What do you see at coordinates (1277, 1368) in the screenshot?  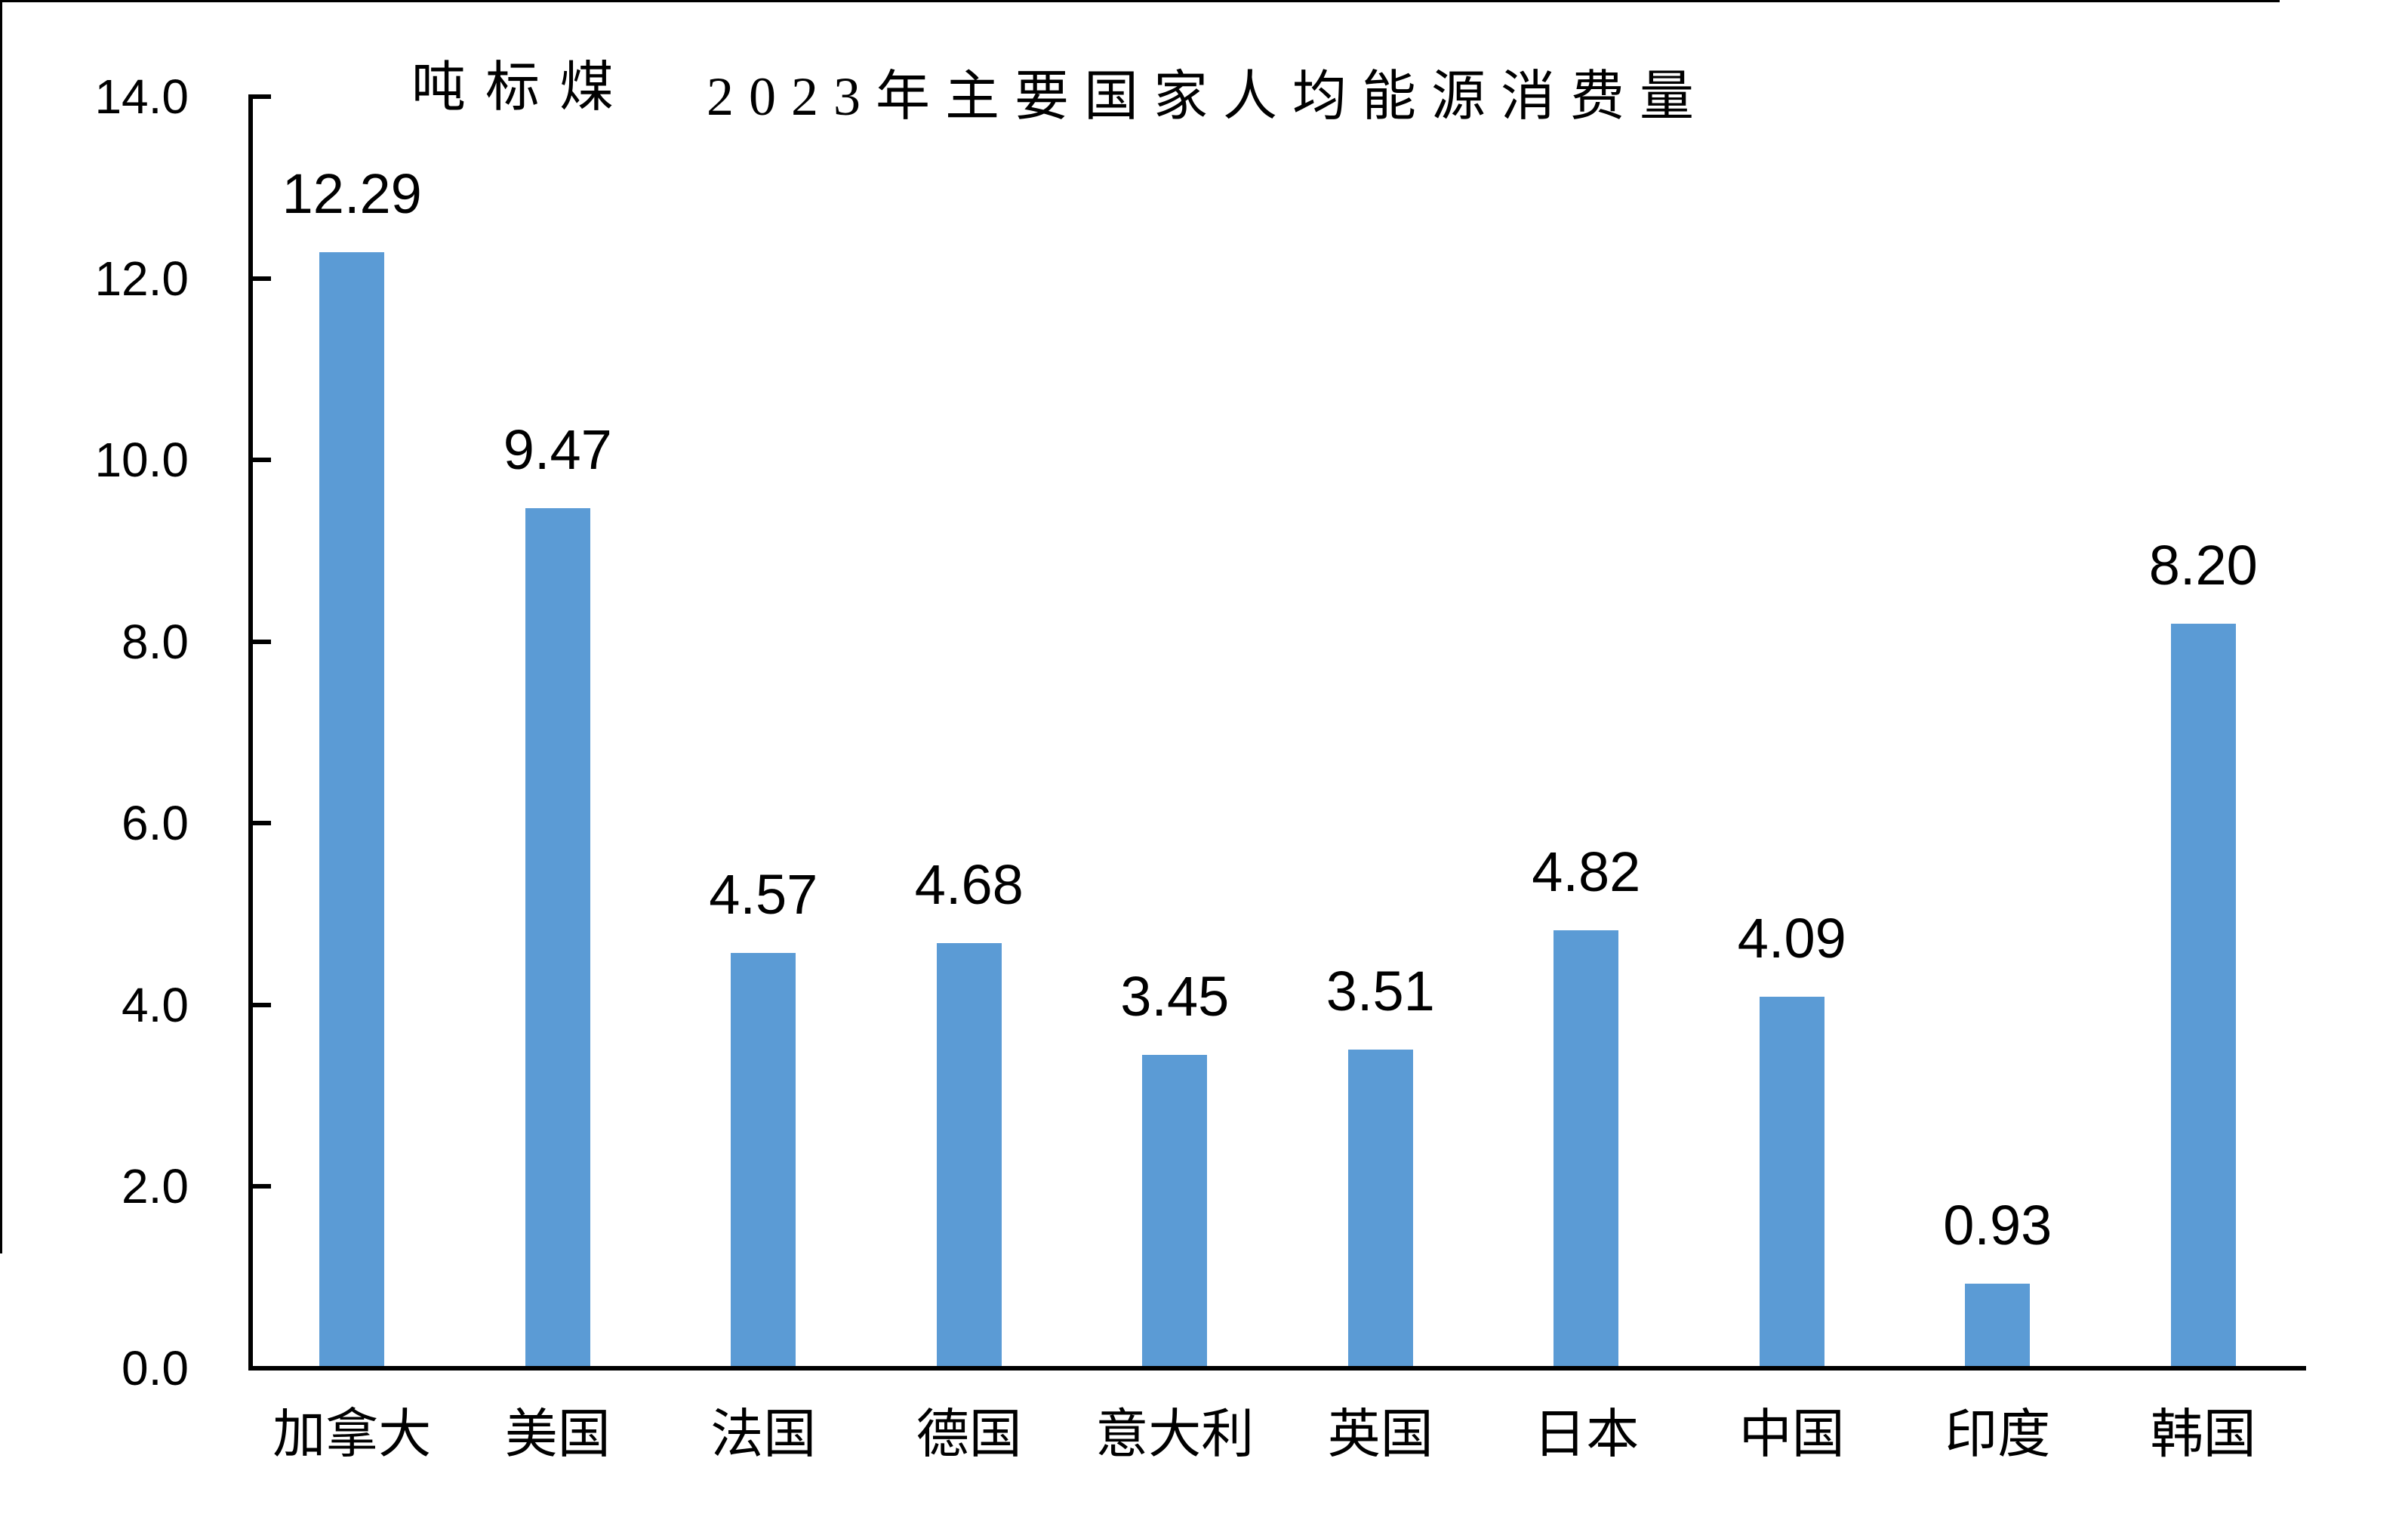 I see `x-axis-line` at bounding box center [1277, 1368].